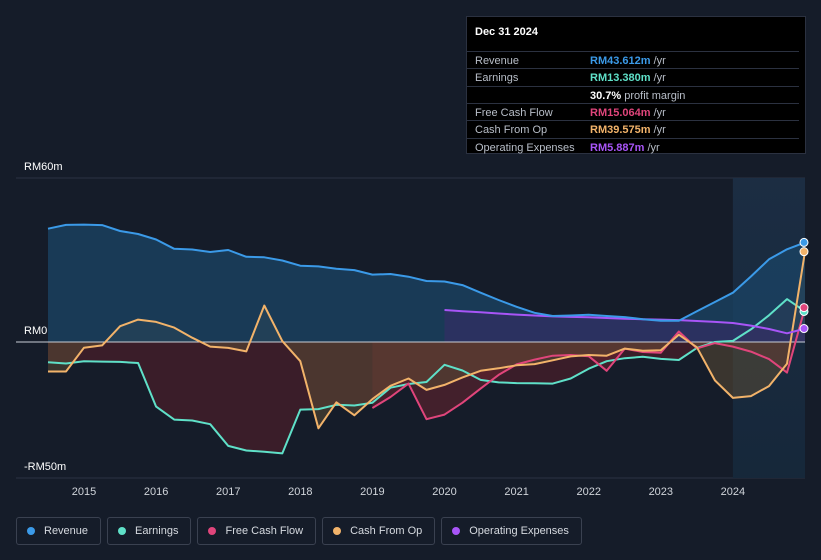  What do you see at coordinates (372, 492) in the screenshot?
I see `x-tick-label: 2019` at bounding box center [372, 492].